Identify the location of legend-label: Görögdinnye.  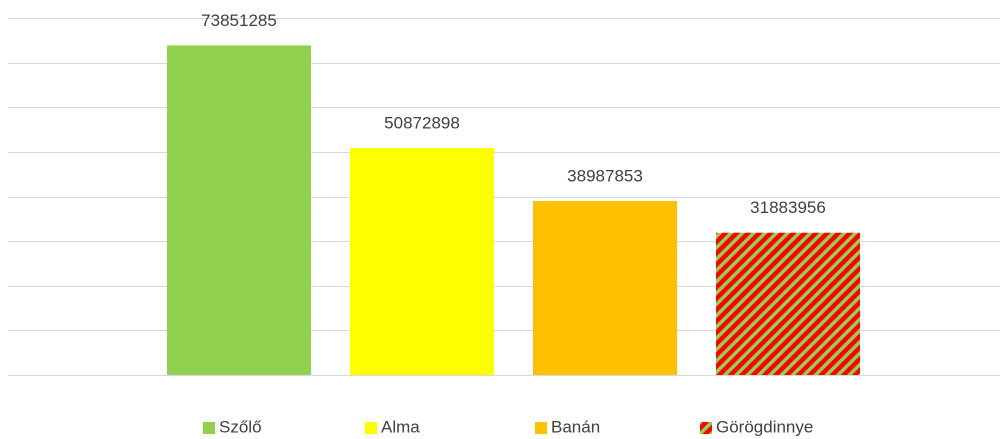
(764, 426).